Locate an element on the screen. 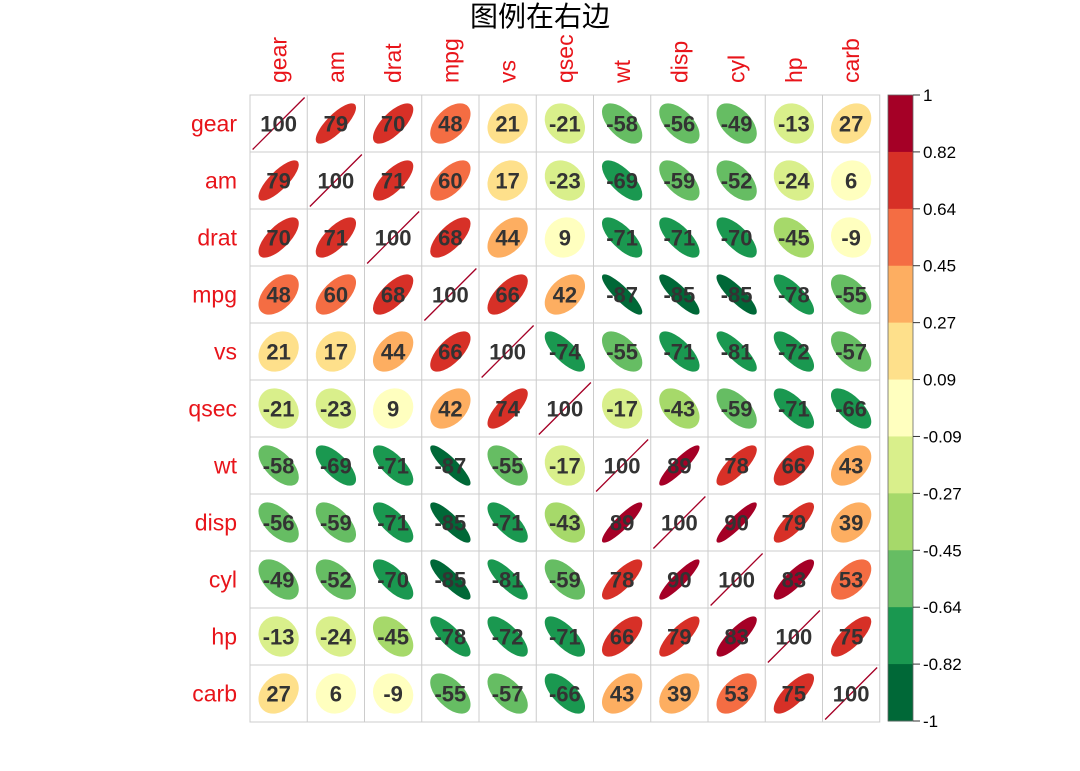 The width and height of the screenshot is (1080, 771). cell-value: -69 is located at coordinates (622, 181).